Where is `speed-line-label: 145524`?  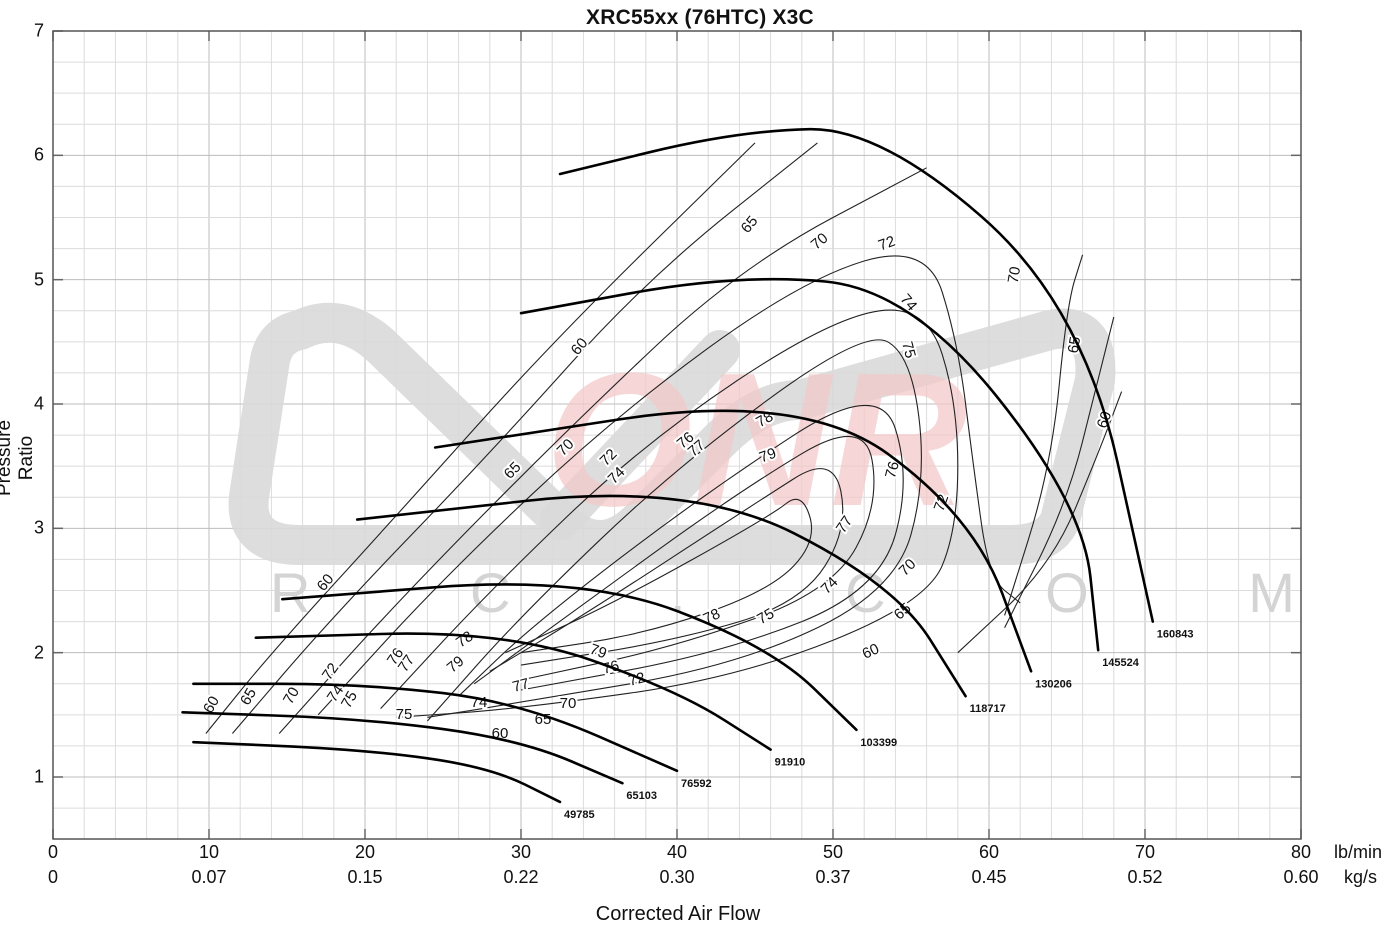 speed-line-label: 145524 is located at coordinates (1121, 663).